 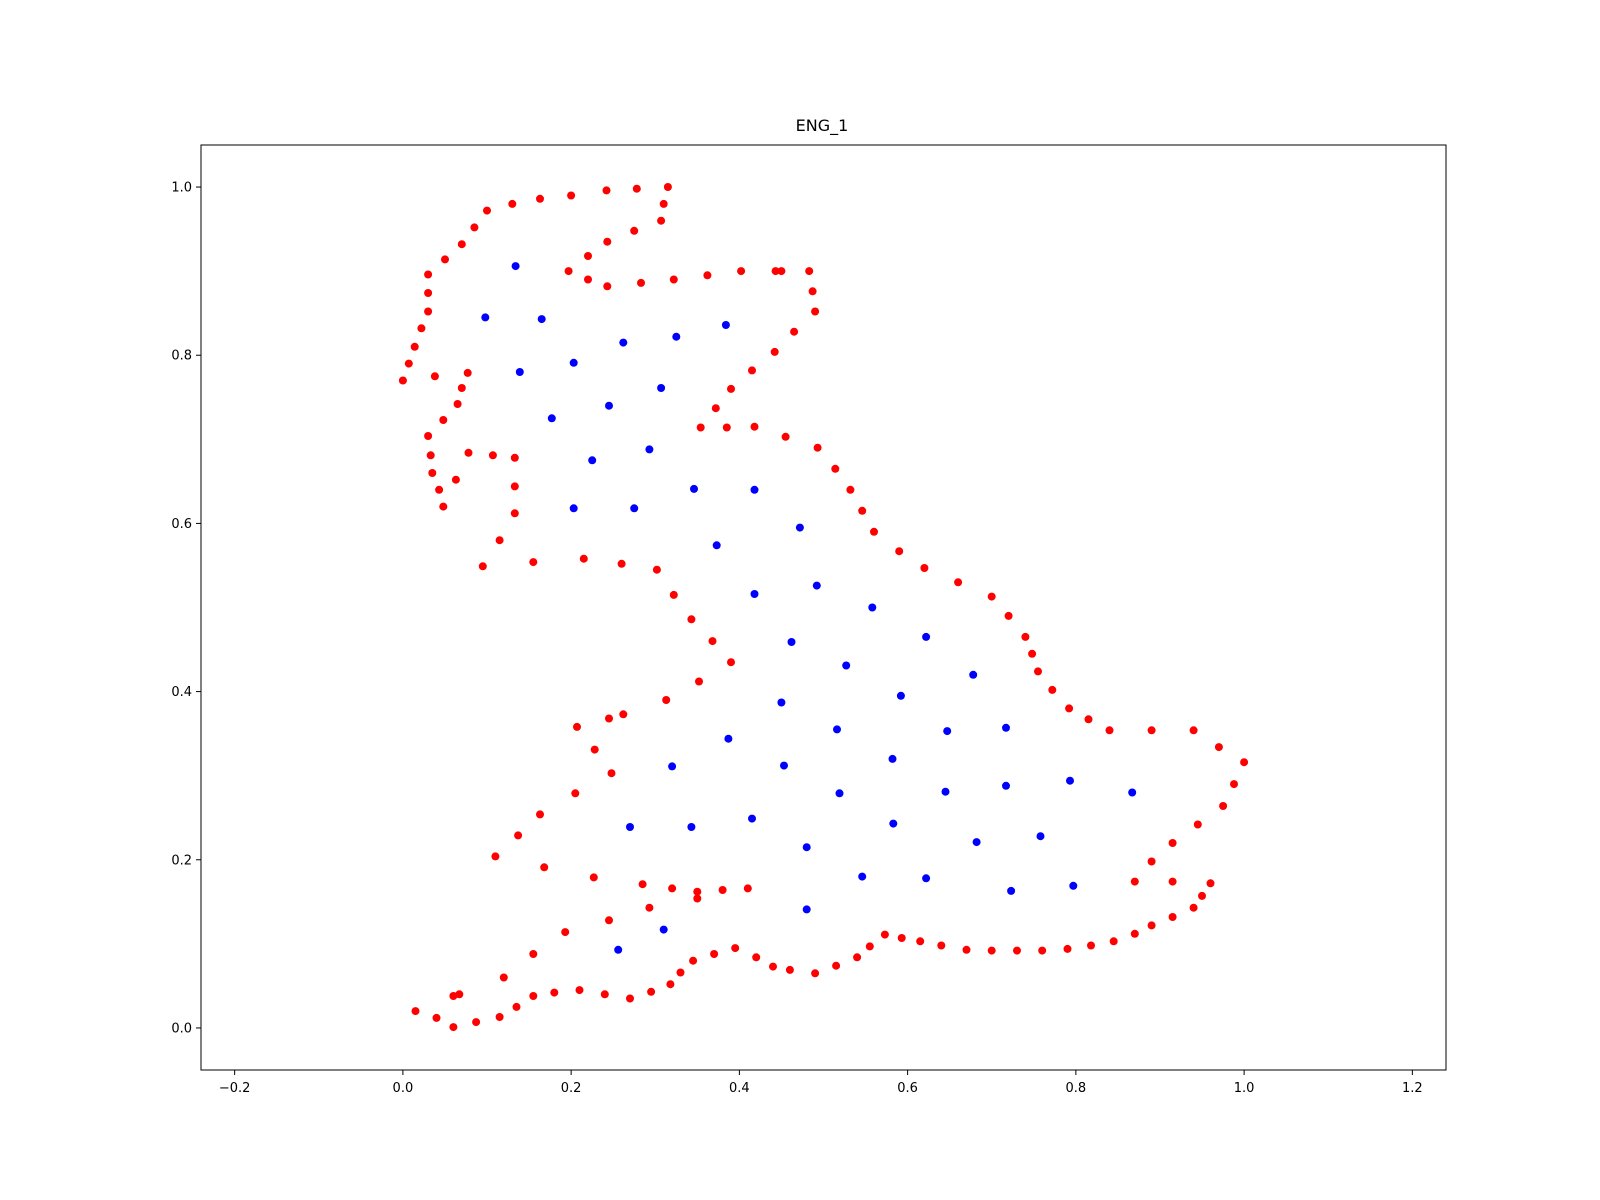 I want to click on x-tick-label: 0.0, so click(x=403, y=1088).